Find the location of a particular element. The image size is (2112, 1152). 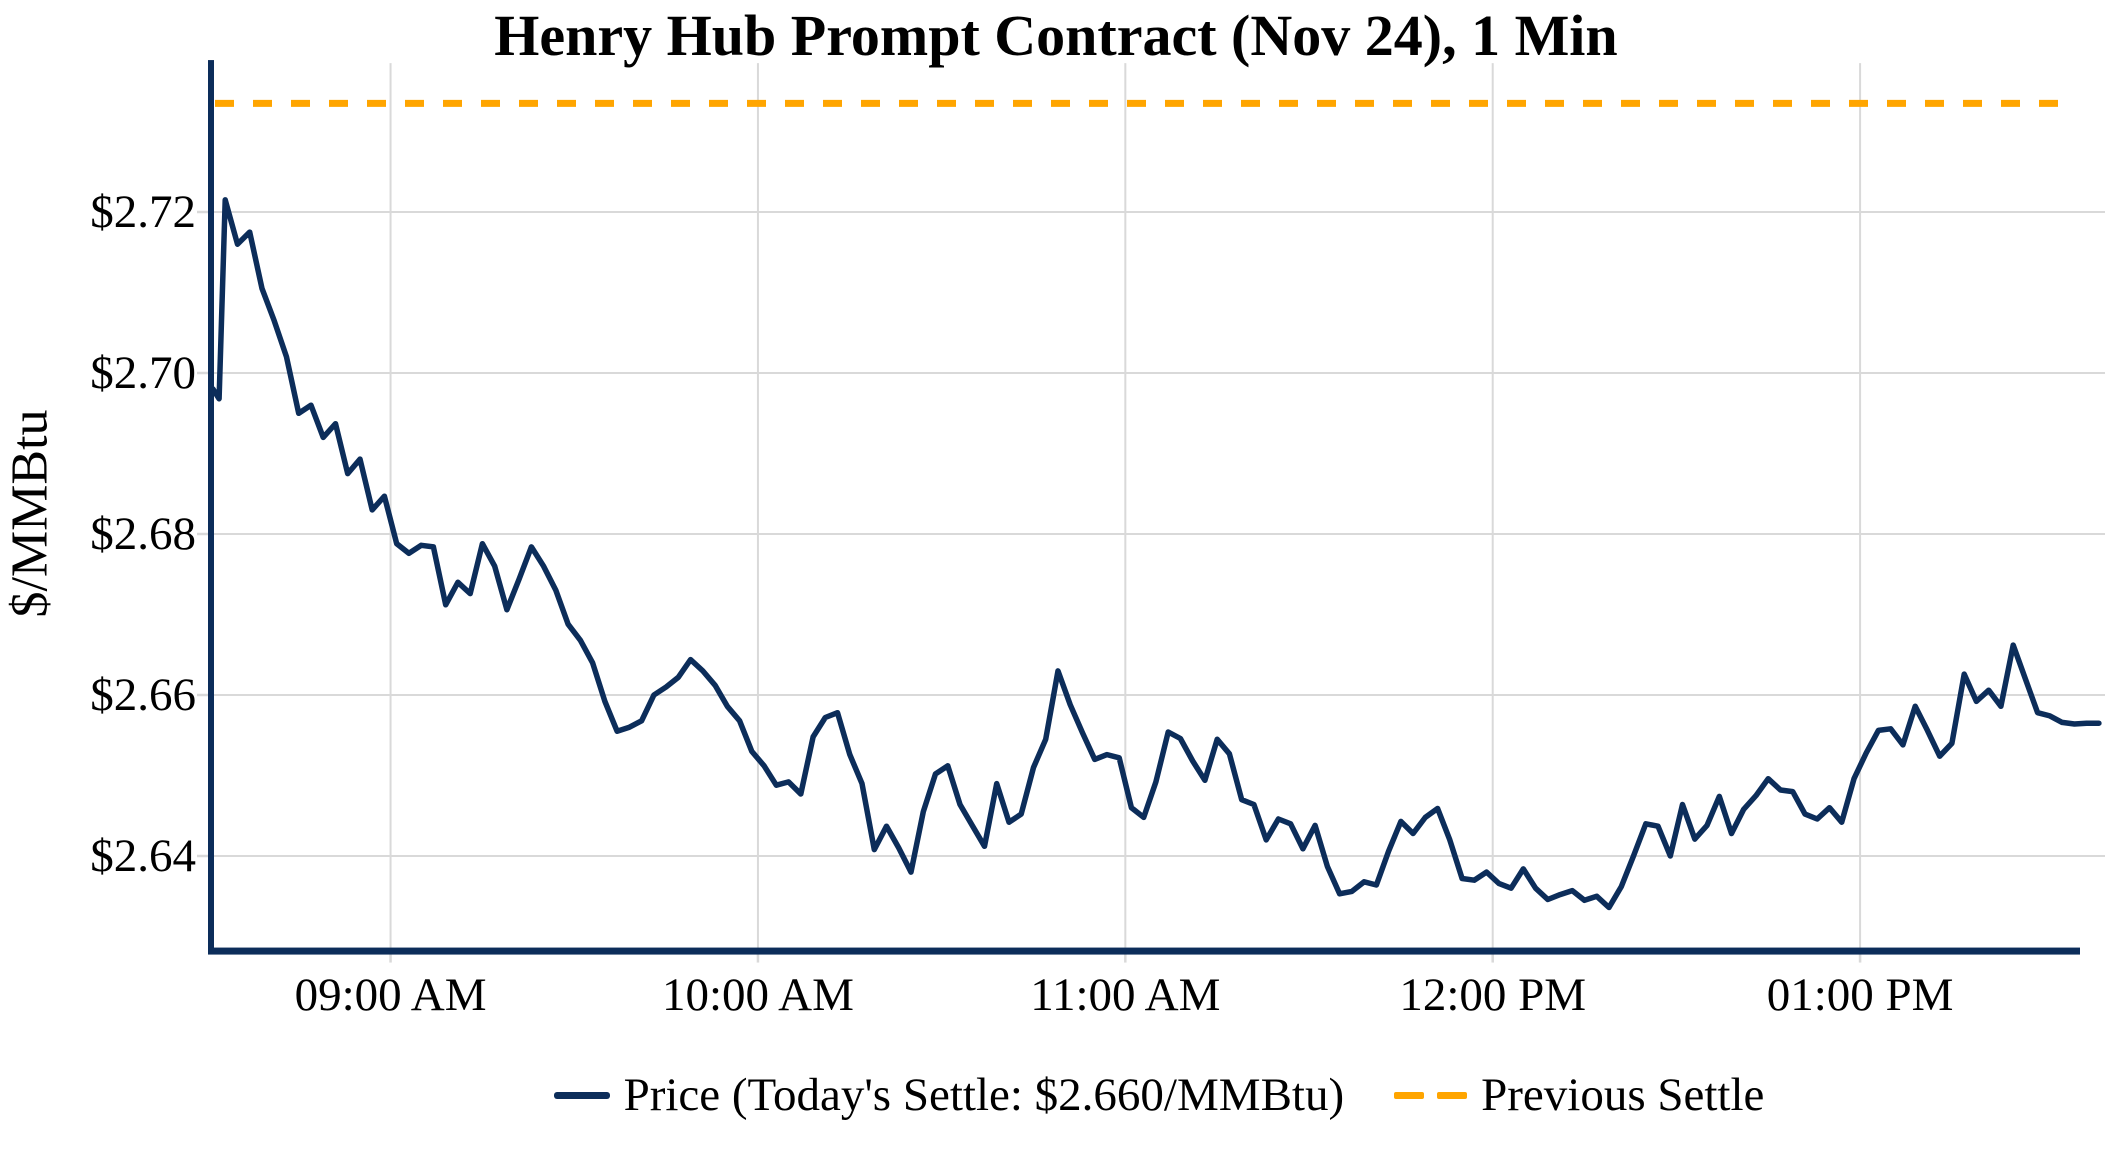

legend-item-price: Price (Today's Settle: $2.660/MMBtu) is located at coordinates (949, 1095).